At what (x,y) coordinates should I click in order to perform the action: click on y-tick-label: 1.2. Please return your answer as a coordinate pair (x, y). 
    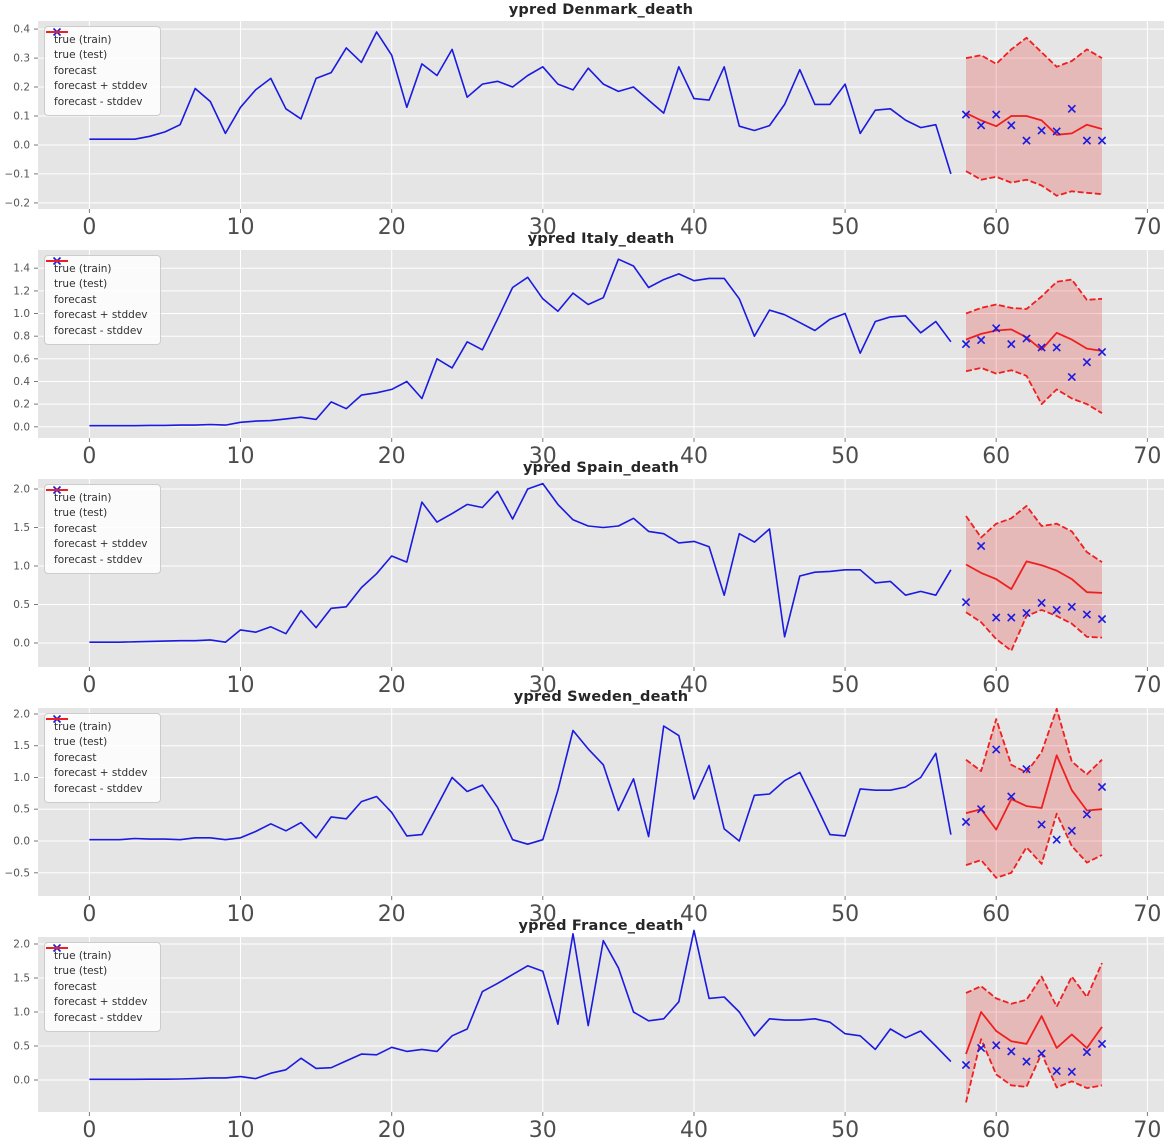
    Looking at the image, I should click on (21, 291).